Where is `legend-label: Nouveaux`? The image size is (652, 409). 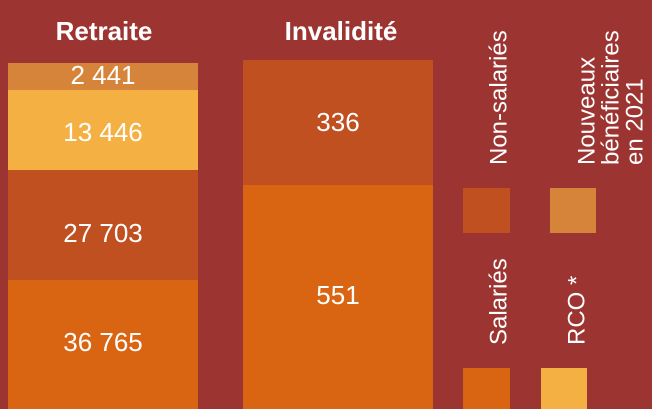
legend-label: Nouveaux is located at coordinates (586, 111).